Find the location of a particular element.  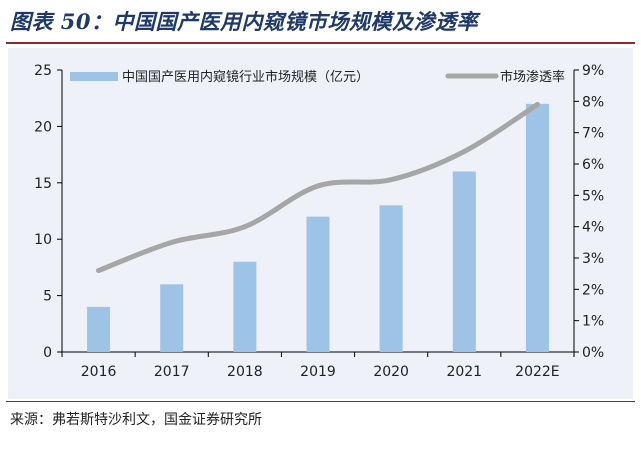

right-axis-tick-label: 5% is located at coordinates (593, 196).